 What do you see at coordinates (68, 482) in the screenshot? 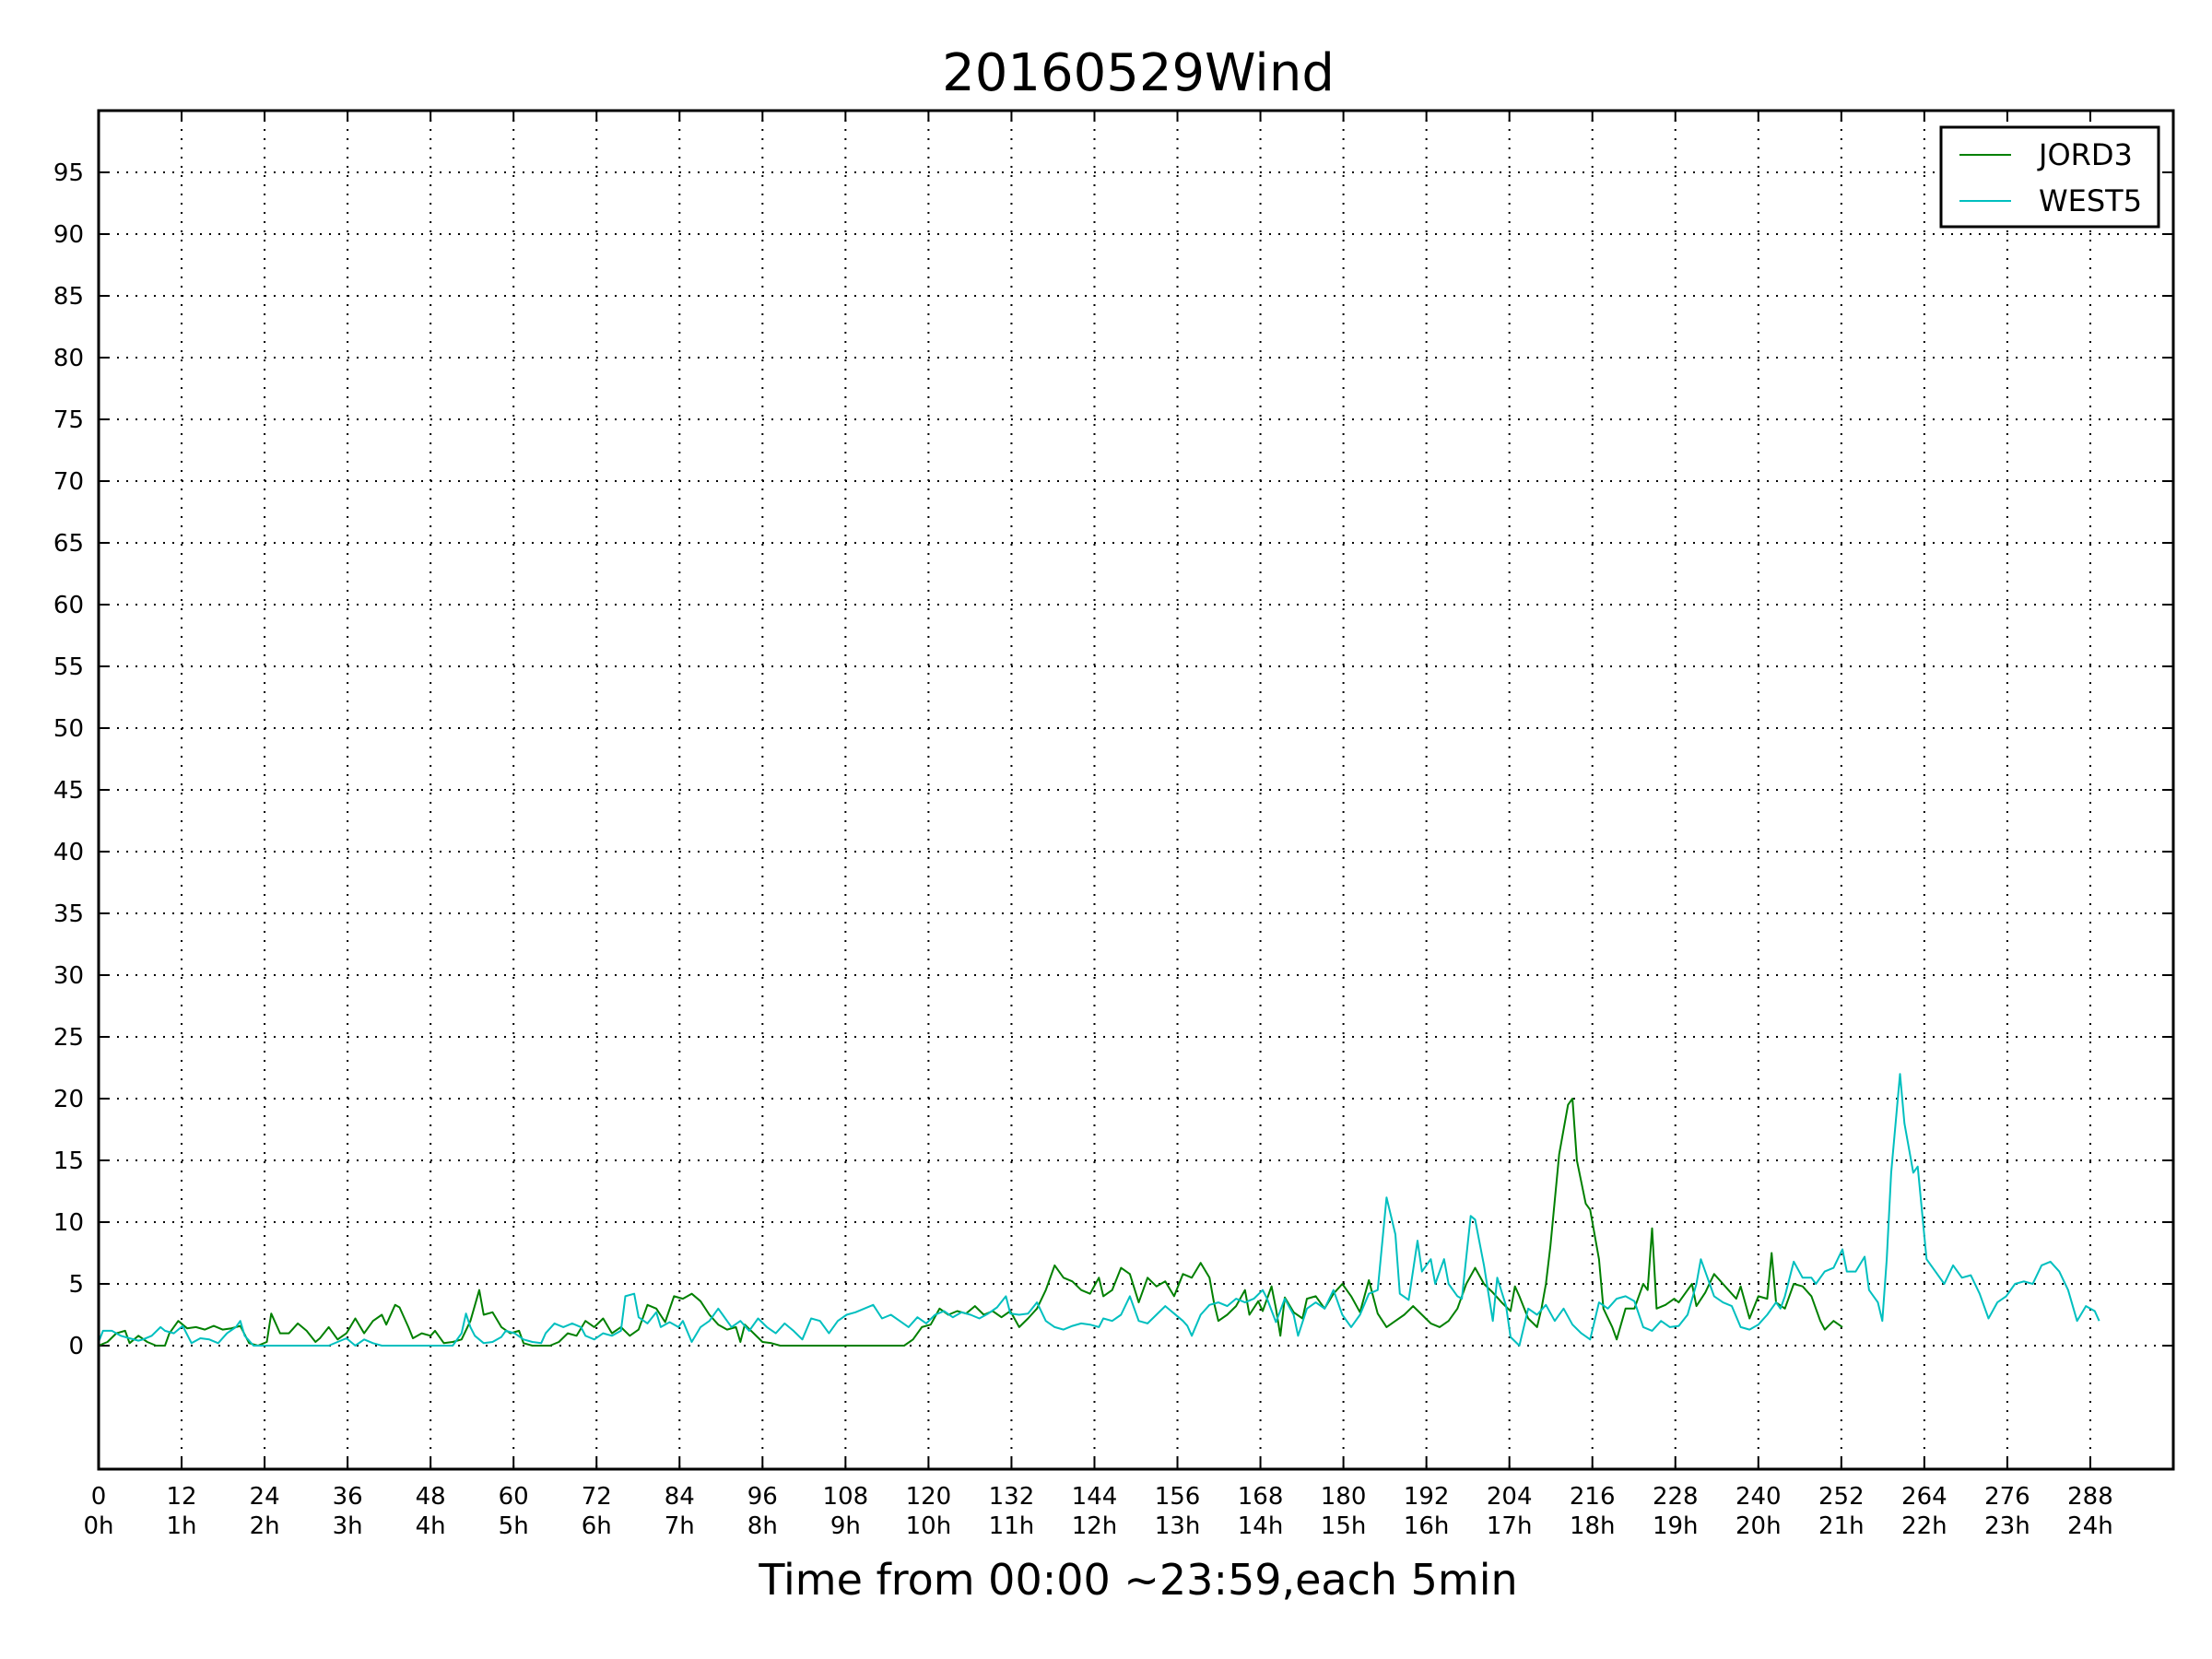
I see `y-tick-label: 70` at bounding box center [68, 482].